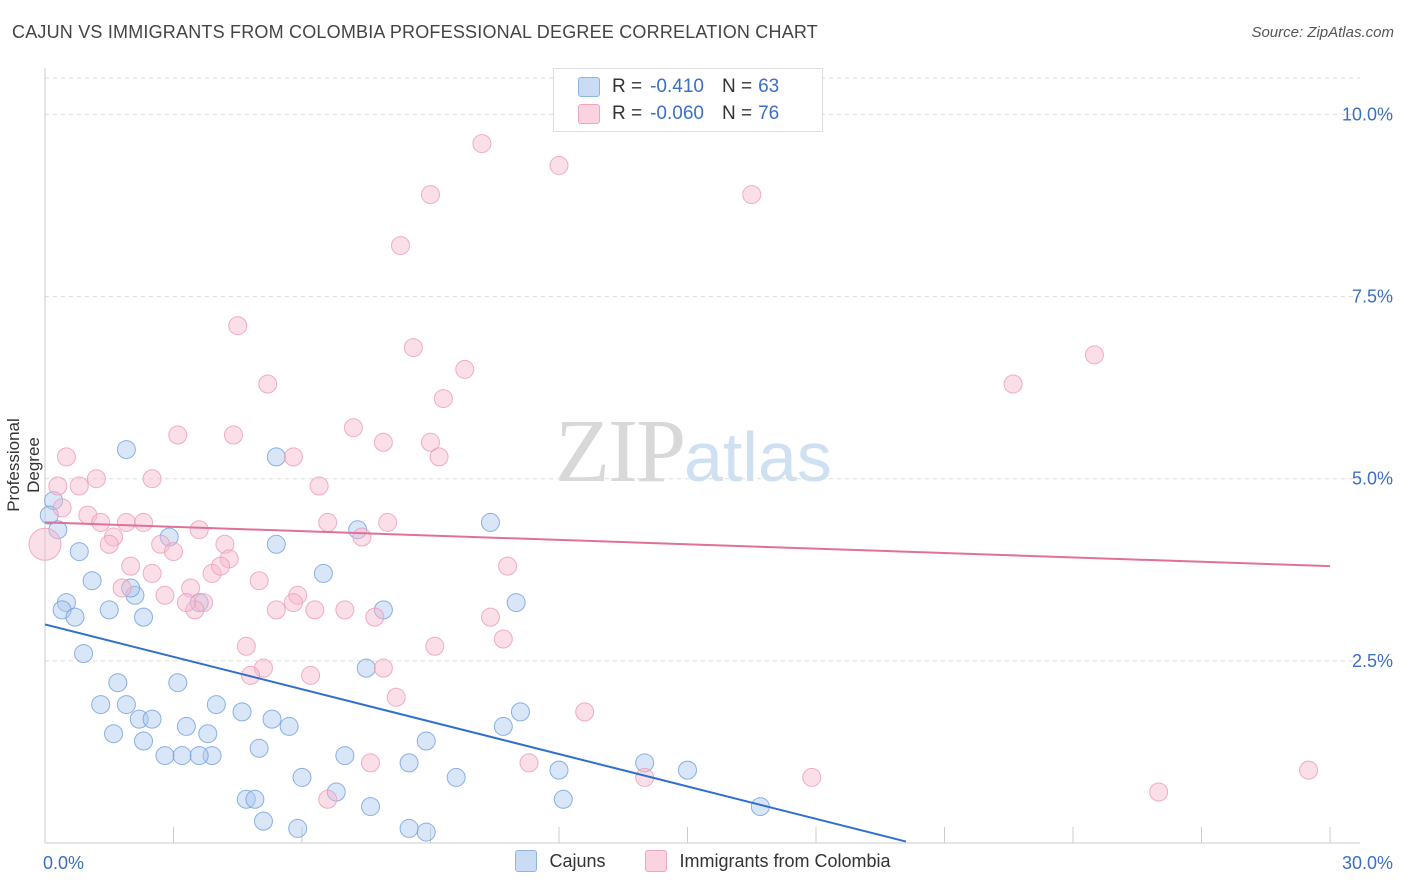  What do you see at coordinates (577, 860) in the screenshot?
I see `legend-label-cajuns: Cajuns` at bounding box center [577, 860].